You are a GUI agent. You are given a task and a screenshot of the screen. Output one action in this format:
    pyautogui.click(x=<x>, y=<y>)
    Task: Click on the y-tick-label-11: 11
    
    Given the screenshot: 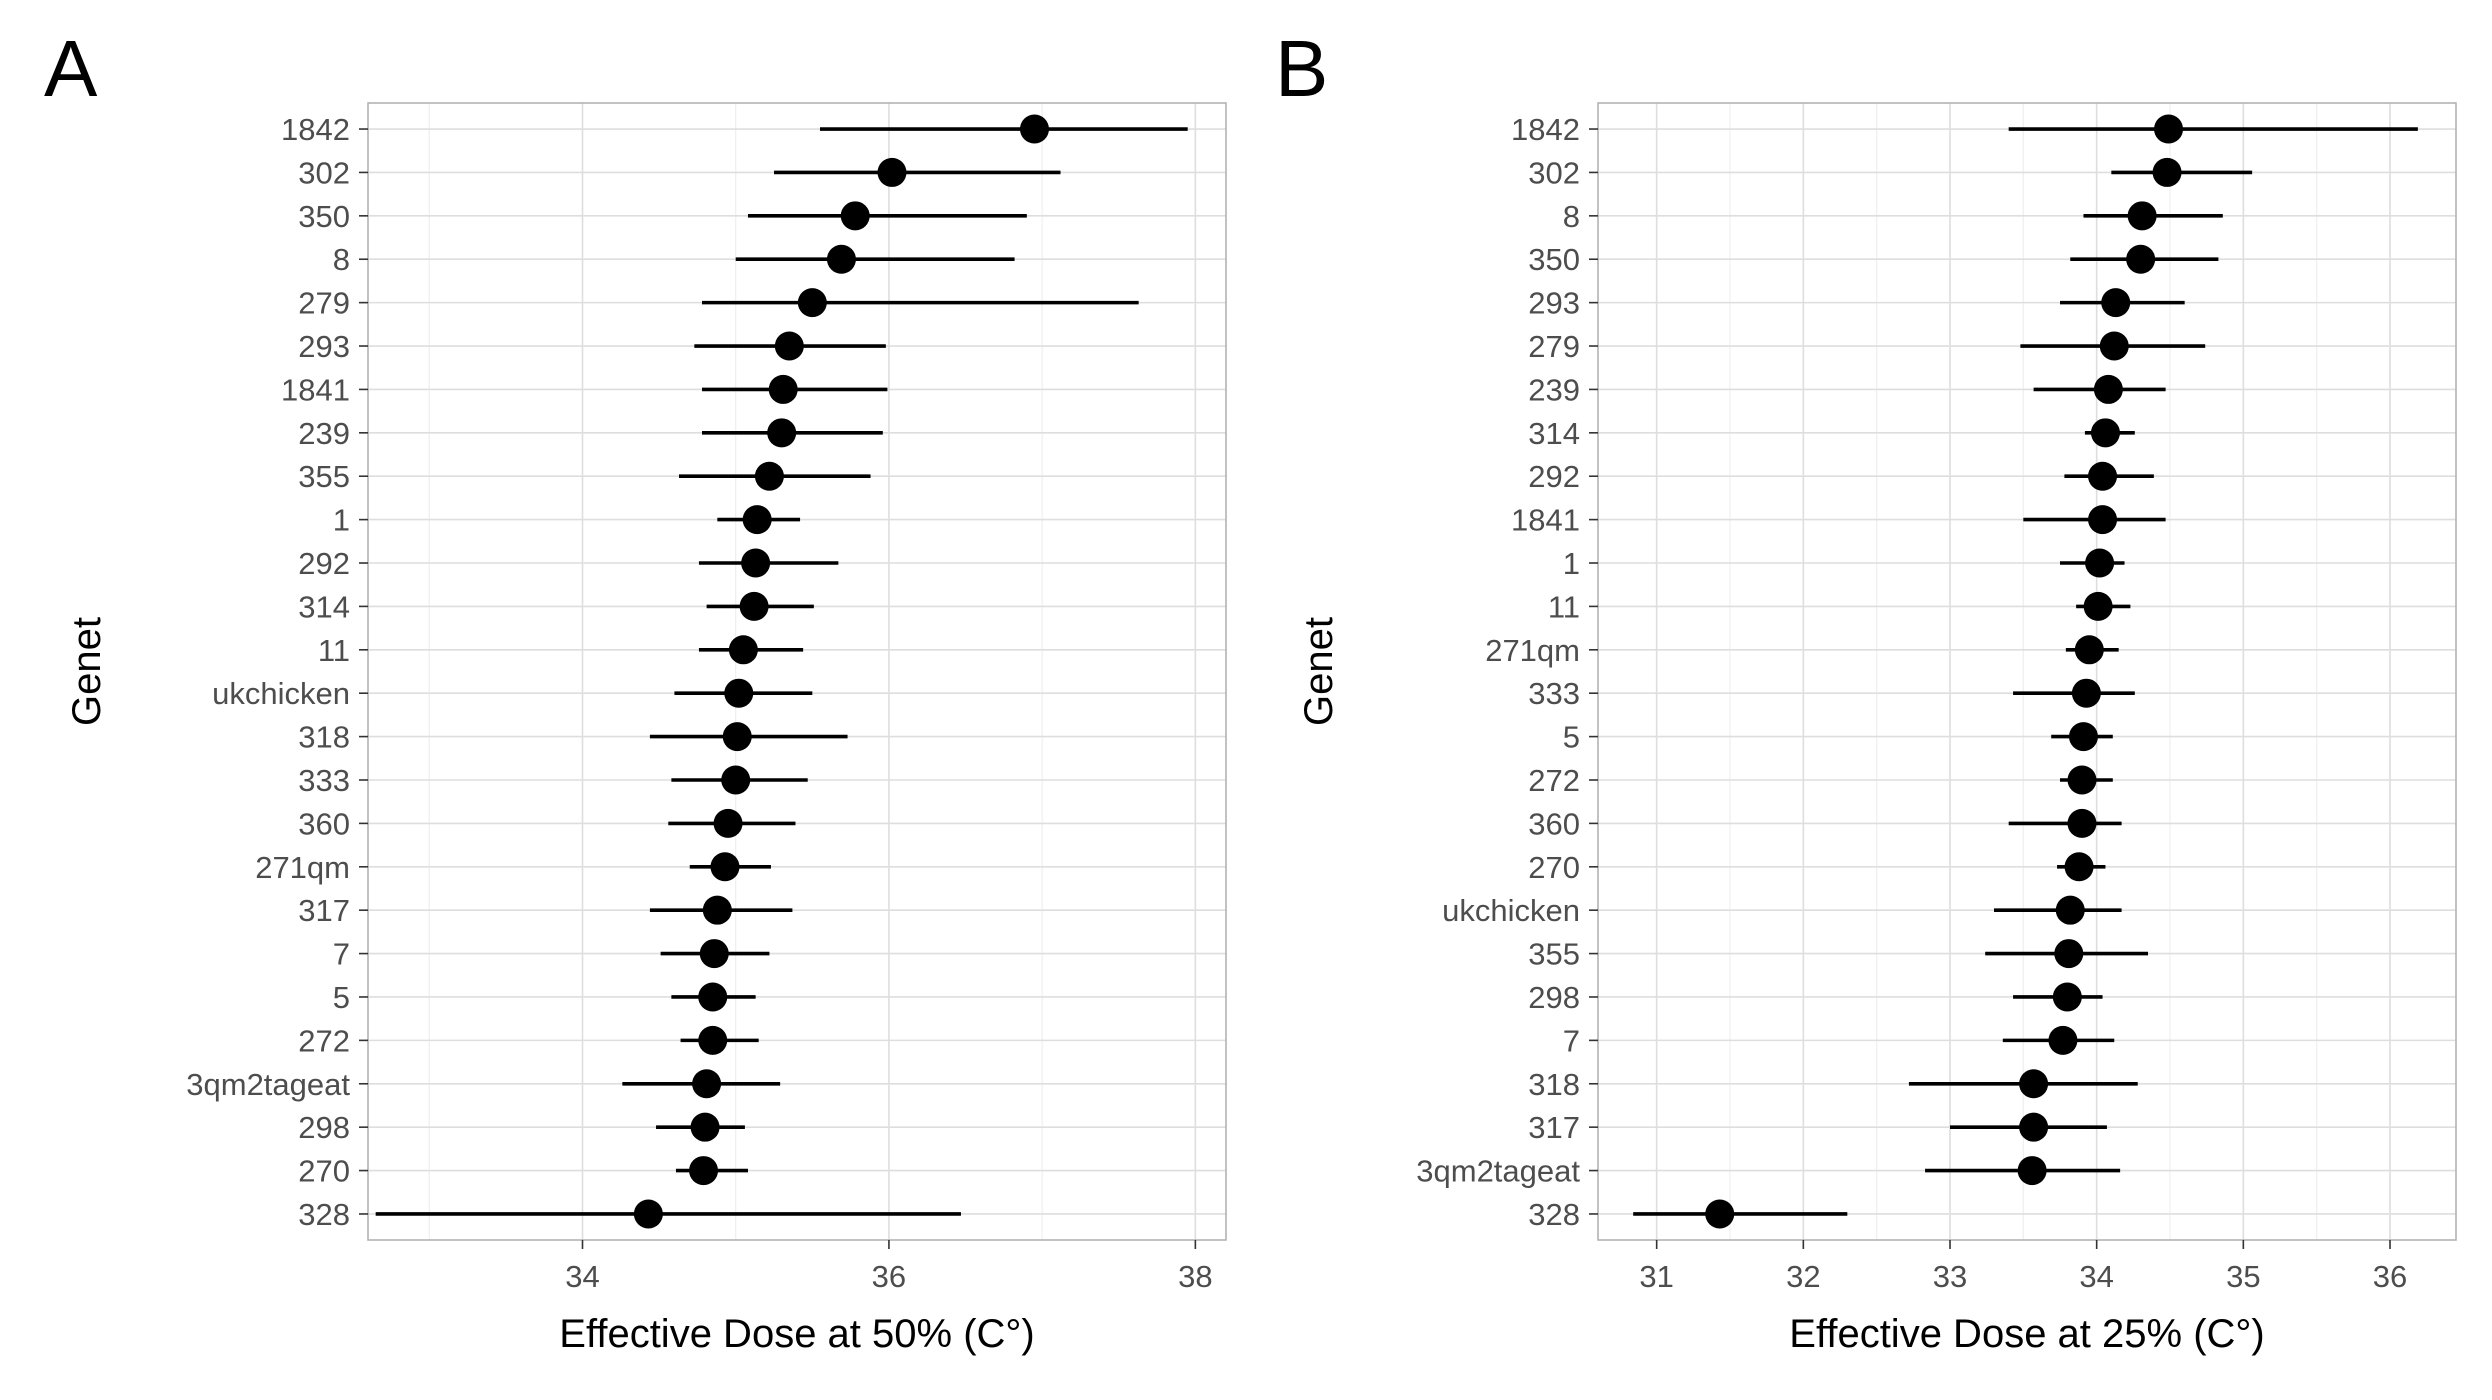 What is the action you would take?
    pyautogui.click(x=334, y=650)
    